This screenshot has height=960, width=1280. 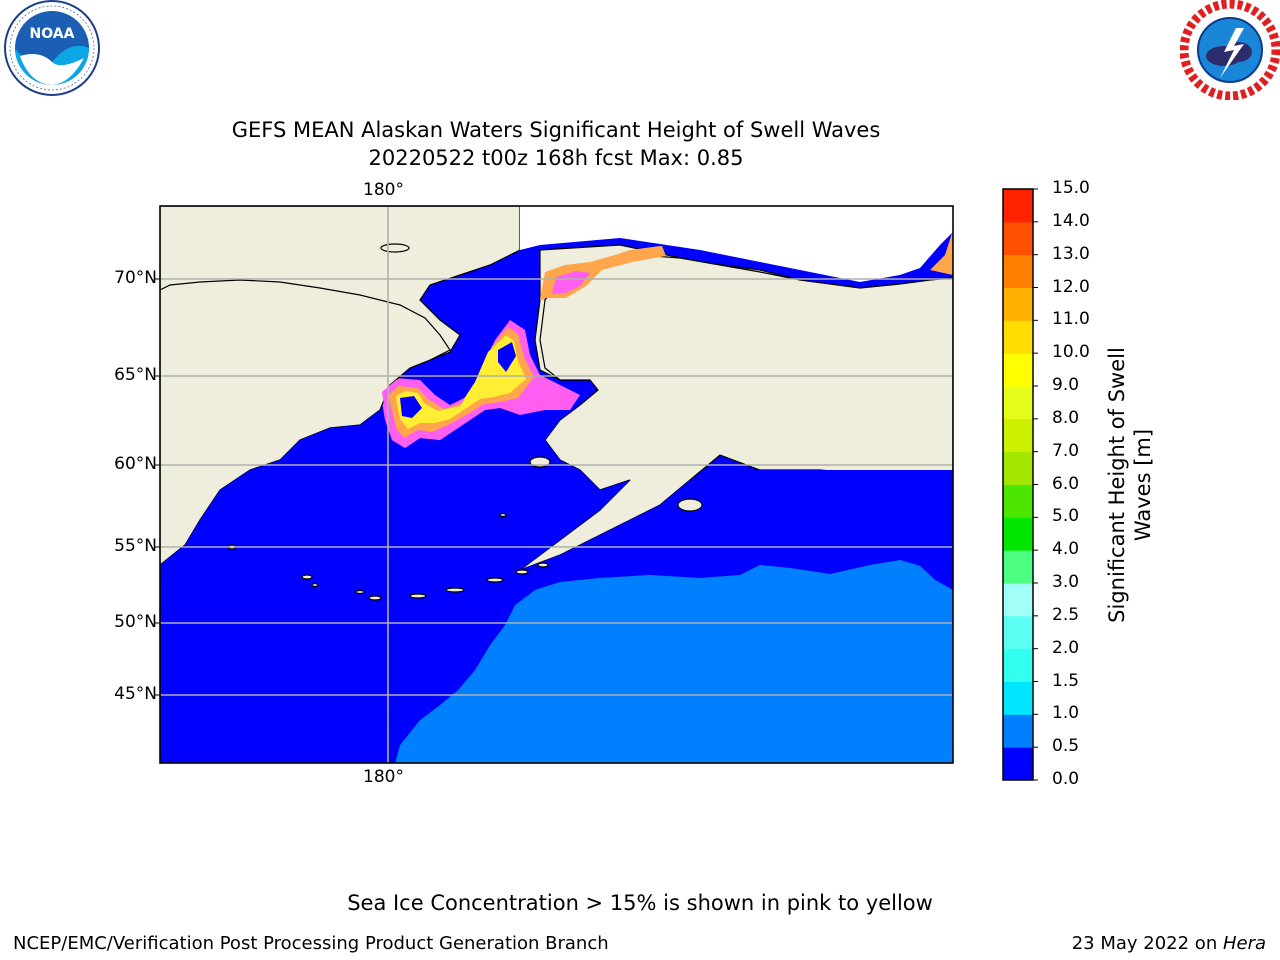 What do you see at coordinates (1066, 647) in the screenshot?
I see `colorbar-tick-label: 2.0` at bounding box center [1066, 647].